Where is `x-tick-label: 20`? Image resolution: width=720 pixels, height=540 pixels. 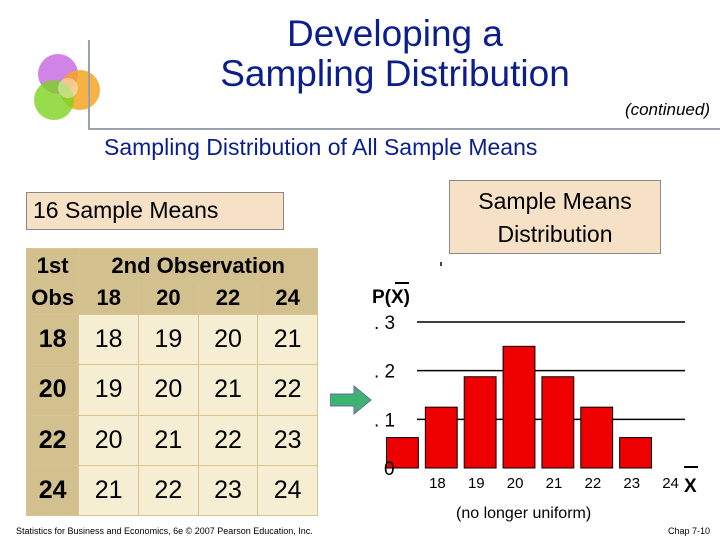
x-tick-label: 20 is located at coordinates (515, 483).